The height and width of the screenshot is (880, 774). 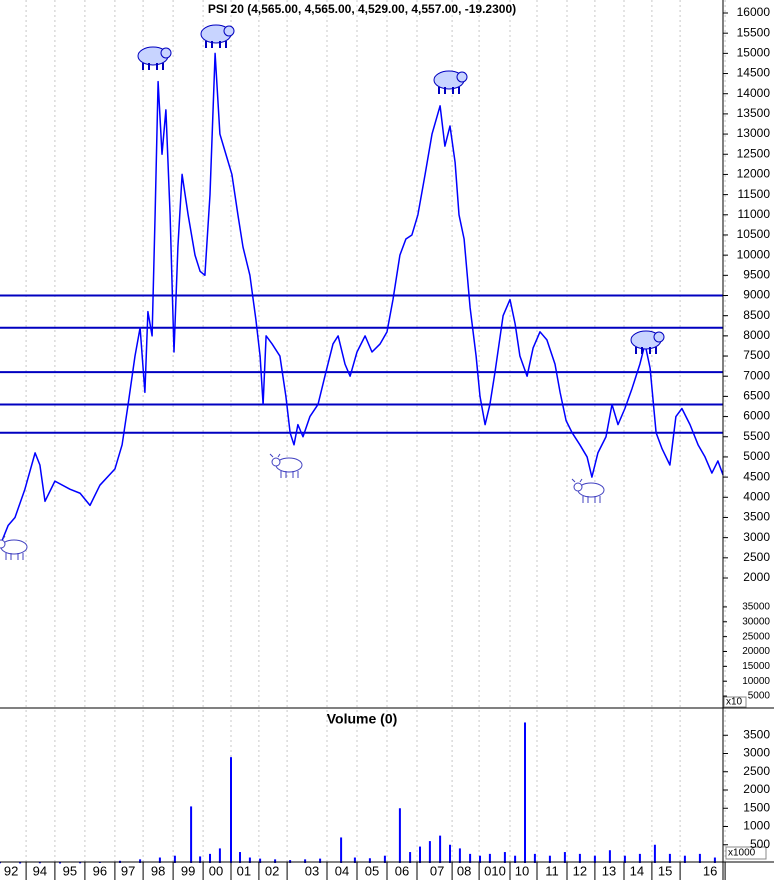 I want to click on y-tick-label: 14500, so click(x=754, y=73).